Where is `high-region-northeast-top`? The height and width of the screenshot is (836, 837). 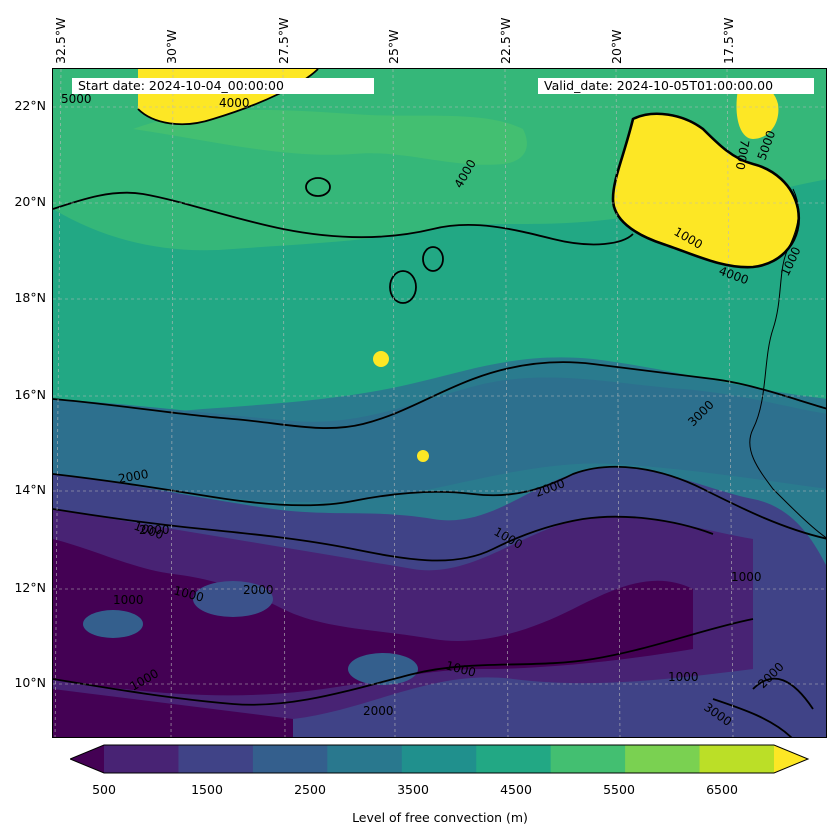
high-region-northeast-top is located at coordinates (757, 111).